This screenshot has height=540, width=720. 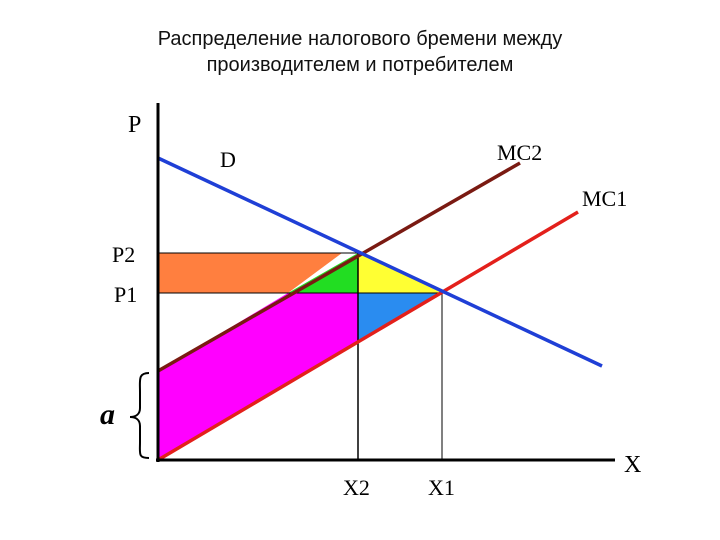 I want to click on x-axis-label: X, so click(x=632, y=465).